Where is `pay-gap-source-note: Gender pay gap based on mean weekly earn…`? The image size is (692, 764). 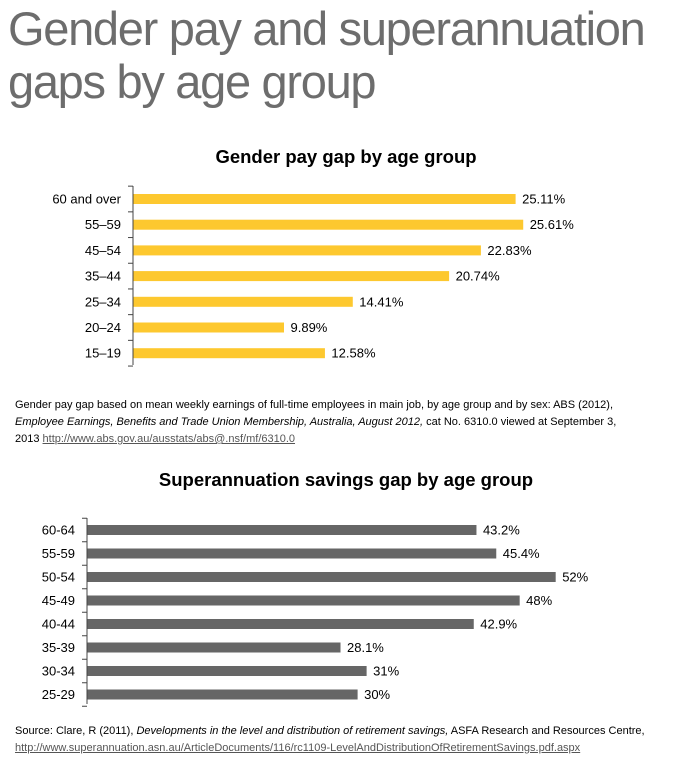 pay-gap-source-note: Gender pay gap based on mean weekly earn… is located at coordinates (320, 422).